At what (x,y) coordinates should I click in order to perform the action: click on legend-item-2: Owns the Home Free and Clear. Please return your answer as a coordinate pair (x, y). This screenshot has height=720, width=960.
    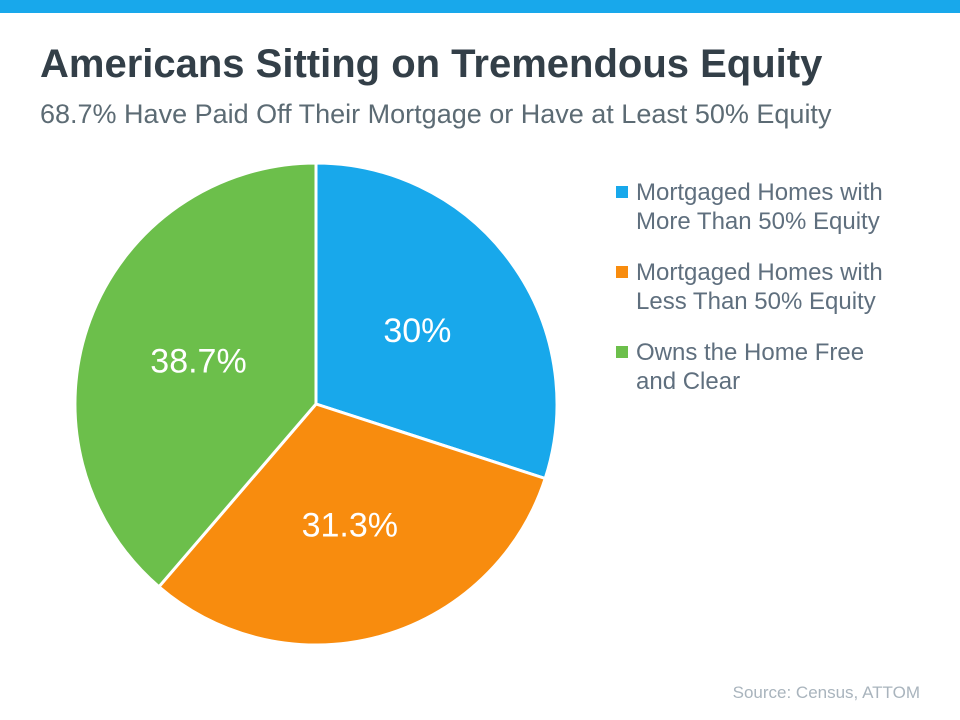
    Looking at the image, I should click on (754, 367).